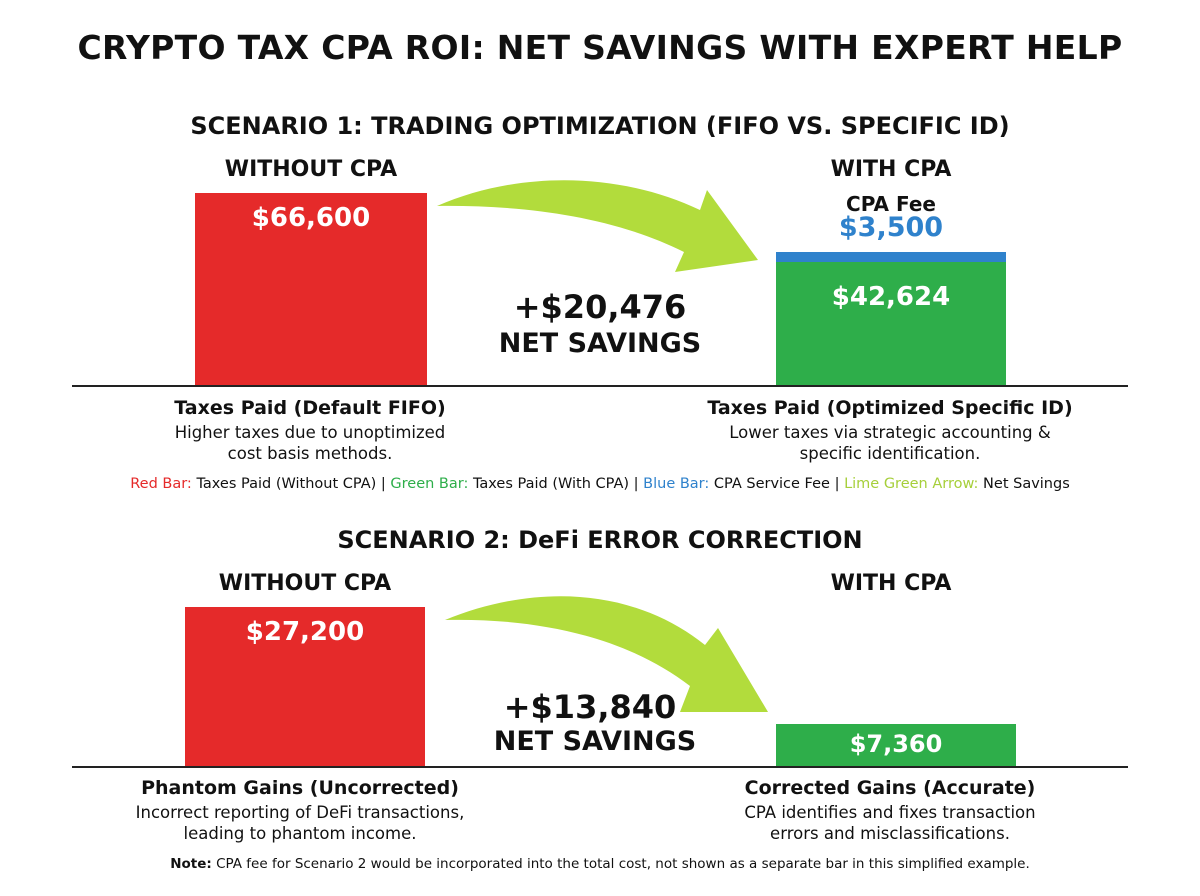 This screenshot has height=896, width=1200. I want to click on bar-taxes-without-cpa-1: $66,600, so click(311, 289).